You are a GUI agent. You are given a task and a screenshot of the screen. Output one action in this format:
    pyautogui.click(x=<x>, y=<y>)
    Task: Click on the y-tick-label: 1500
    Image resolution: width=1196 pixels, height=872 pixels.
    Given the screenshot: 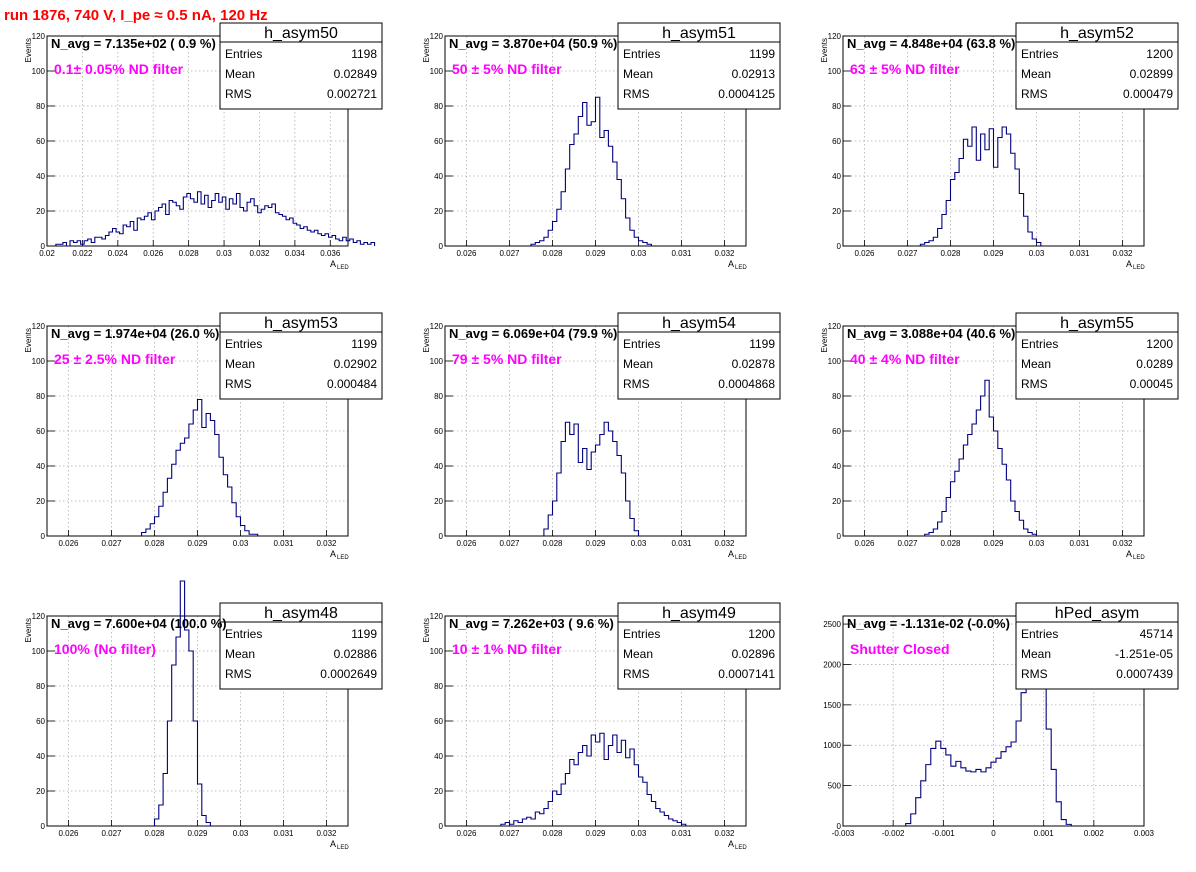 What is the action you would take?
    pyautogui.click(x=832, y=705)
    